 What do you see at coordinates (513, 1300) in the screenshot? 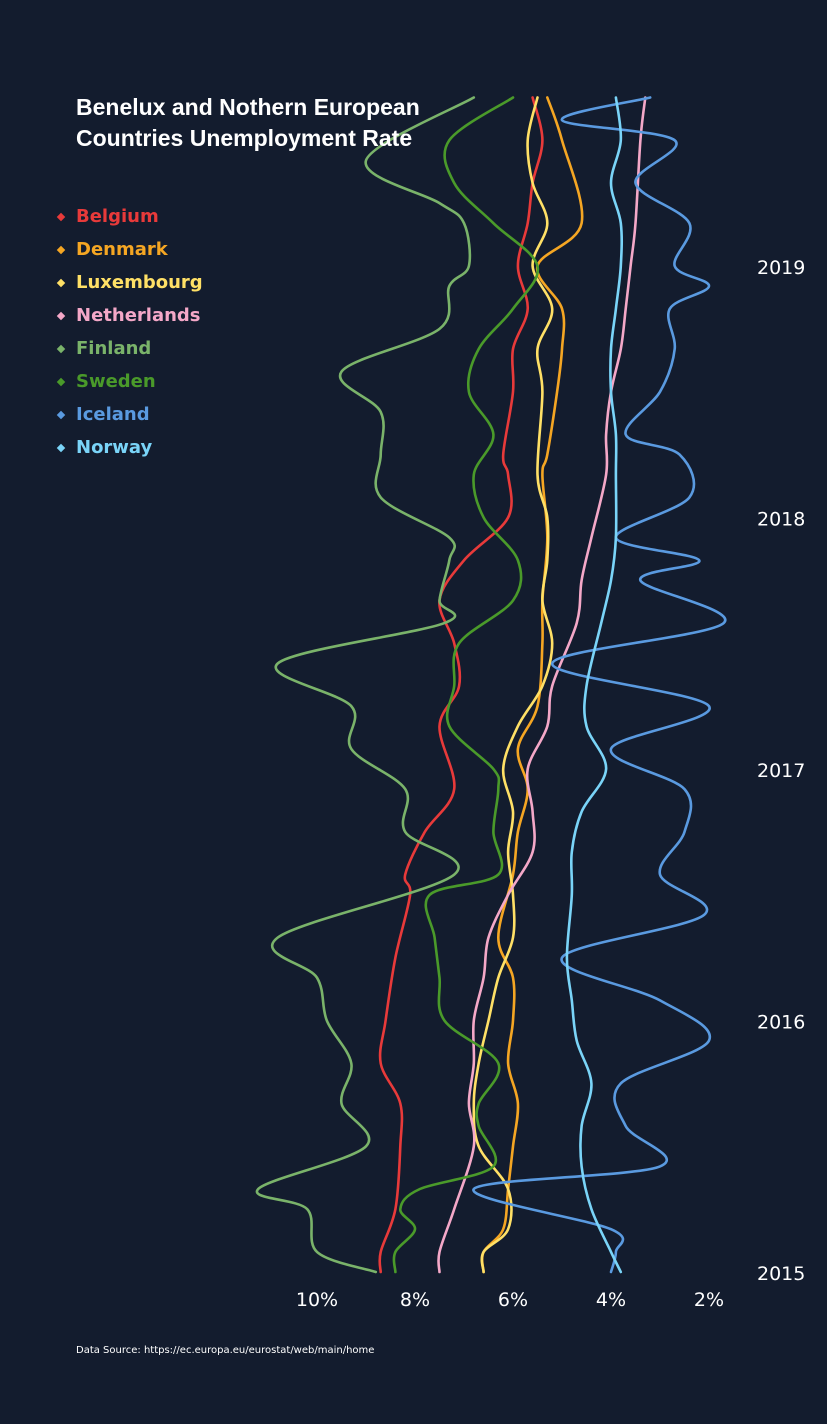
I see `x-tick-label: 6%` at bounding box center [513, 1300].